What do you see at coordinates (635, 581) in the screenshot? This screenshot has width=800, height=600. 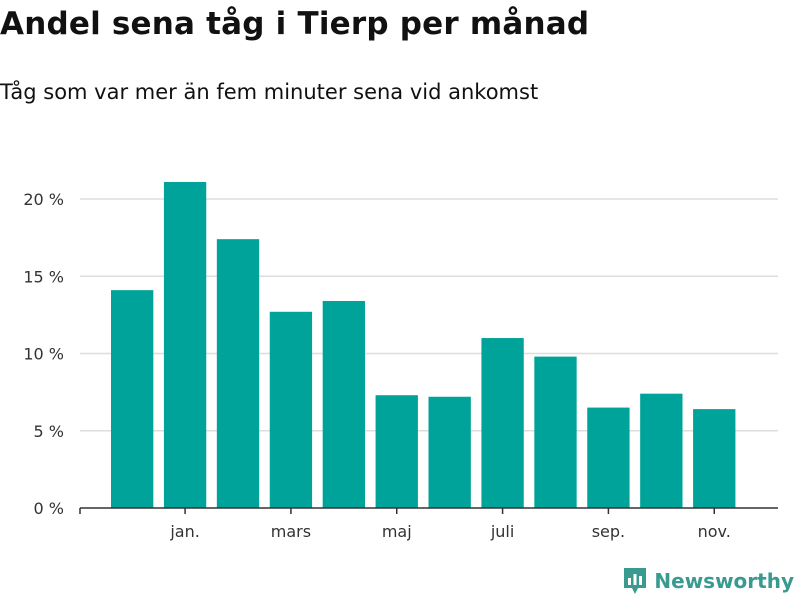 I see `newsworthy-bar-chart-icon` at bounding box center [635, 581].